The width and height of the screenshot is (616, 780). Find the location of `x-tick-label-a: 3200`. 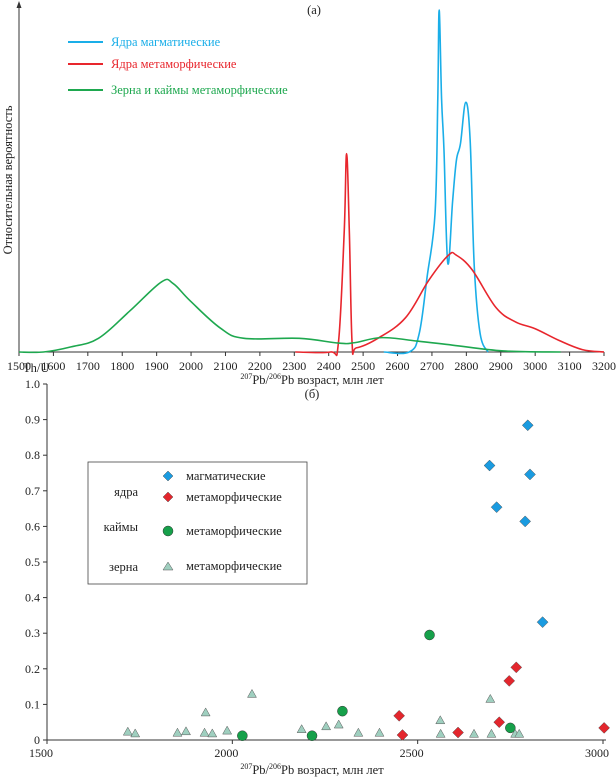

x-tick-label-a: 3200 is located at coordinates (604, 366).